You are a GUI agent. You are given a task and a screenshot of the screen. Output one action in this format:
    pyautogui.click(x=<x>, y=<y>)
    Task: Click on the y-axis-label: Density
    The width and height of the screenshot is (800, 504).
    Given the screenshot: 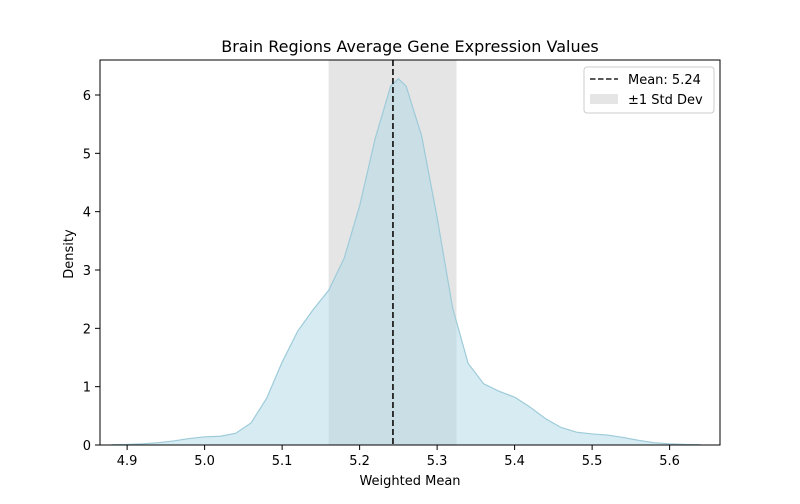 What is the action you would take?
    pyautogui.click(x=69, y=254)
    